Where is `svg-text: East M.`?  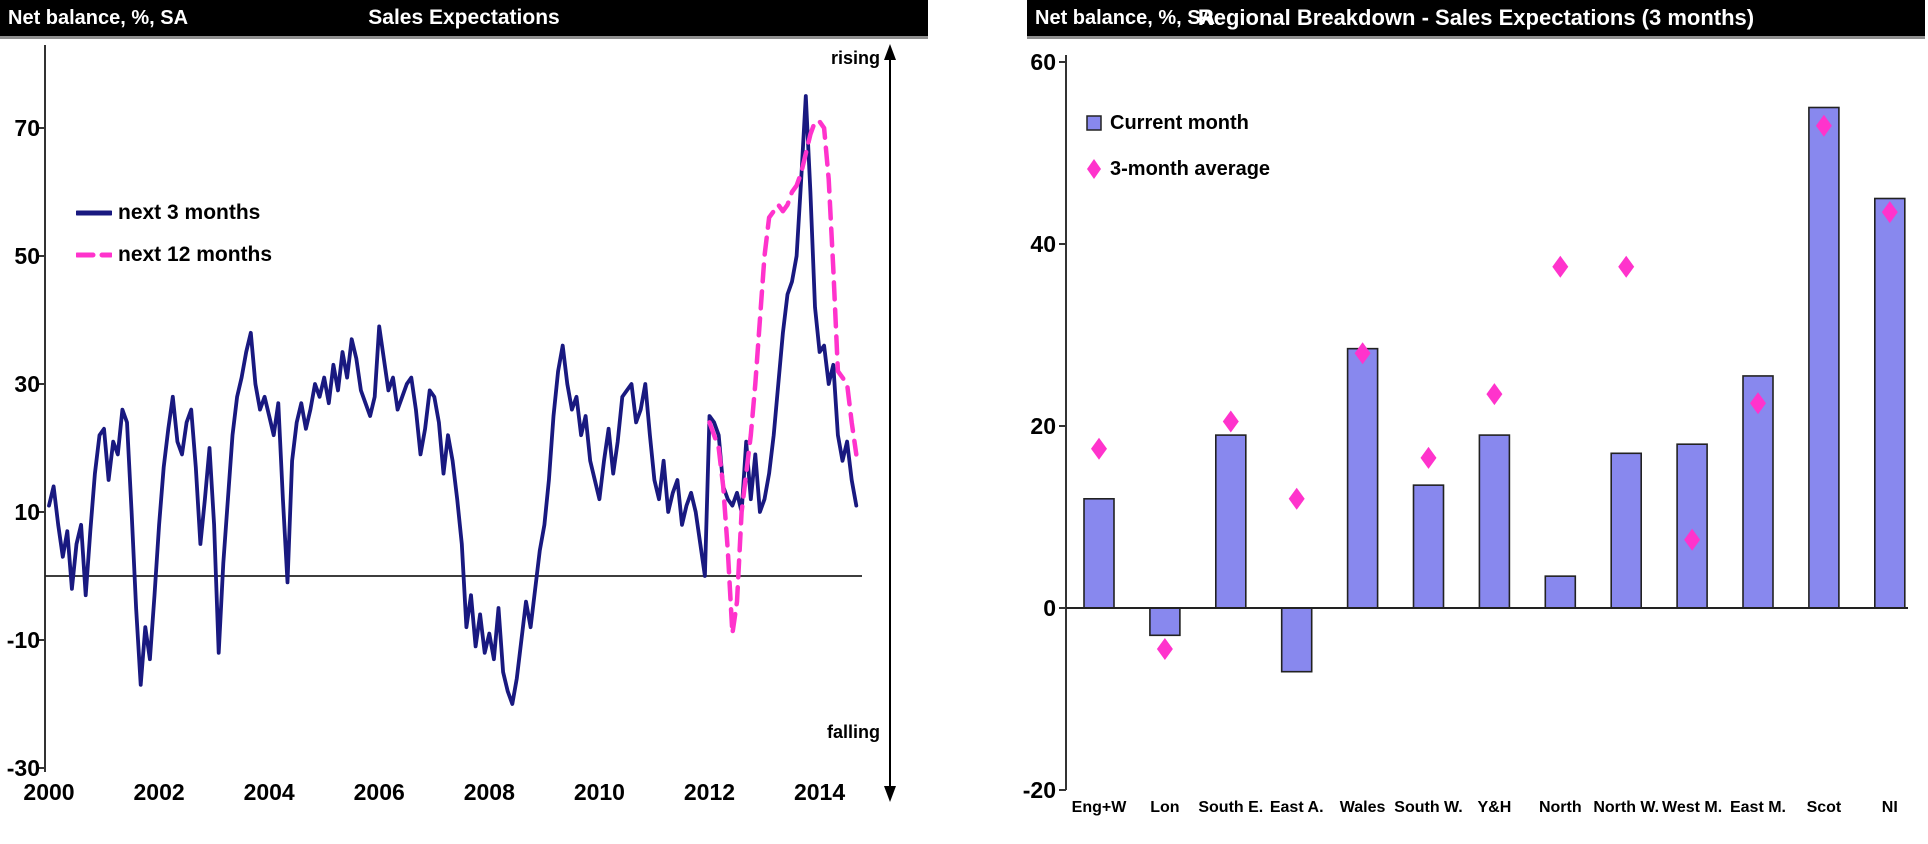
svg-text: East M. is located at coordinates (1758, 807).